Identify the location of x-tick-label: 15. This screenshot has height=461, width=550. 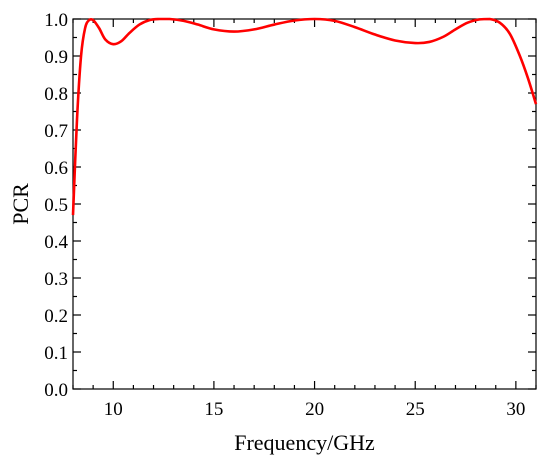
(213, 409).